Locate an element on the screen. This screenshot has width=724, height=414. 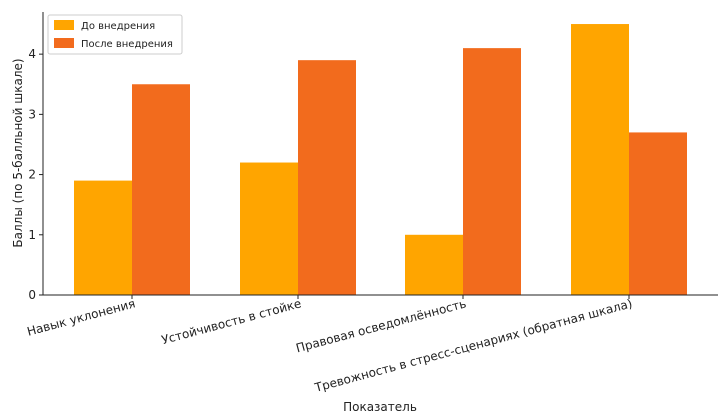
y-axis-title: Баллы (по 5-балльной шкале) is located at coordinates (18, 152).